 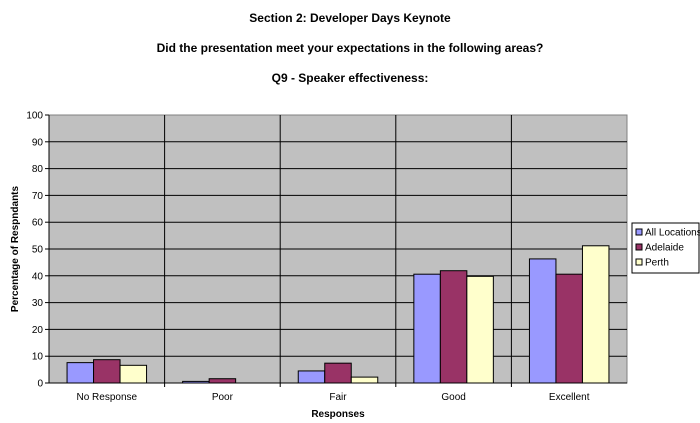 What do you see at coordinates (38, 250) in the screenshot?
I see `y-tick-label: 50` at bounding box center [38, 250].